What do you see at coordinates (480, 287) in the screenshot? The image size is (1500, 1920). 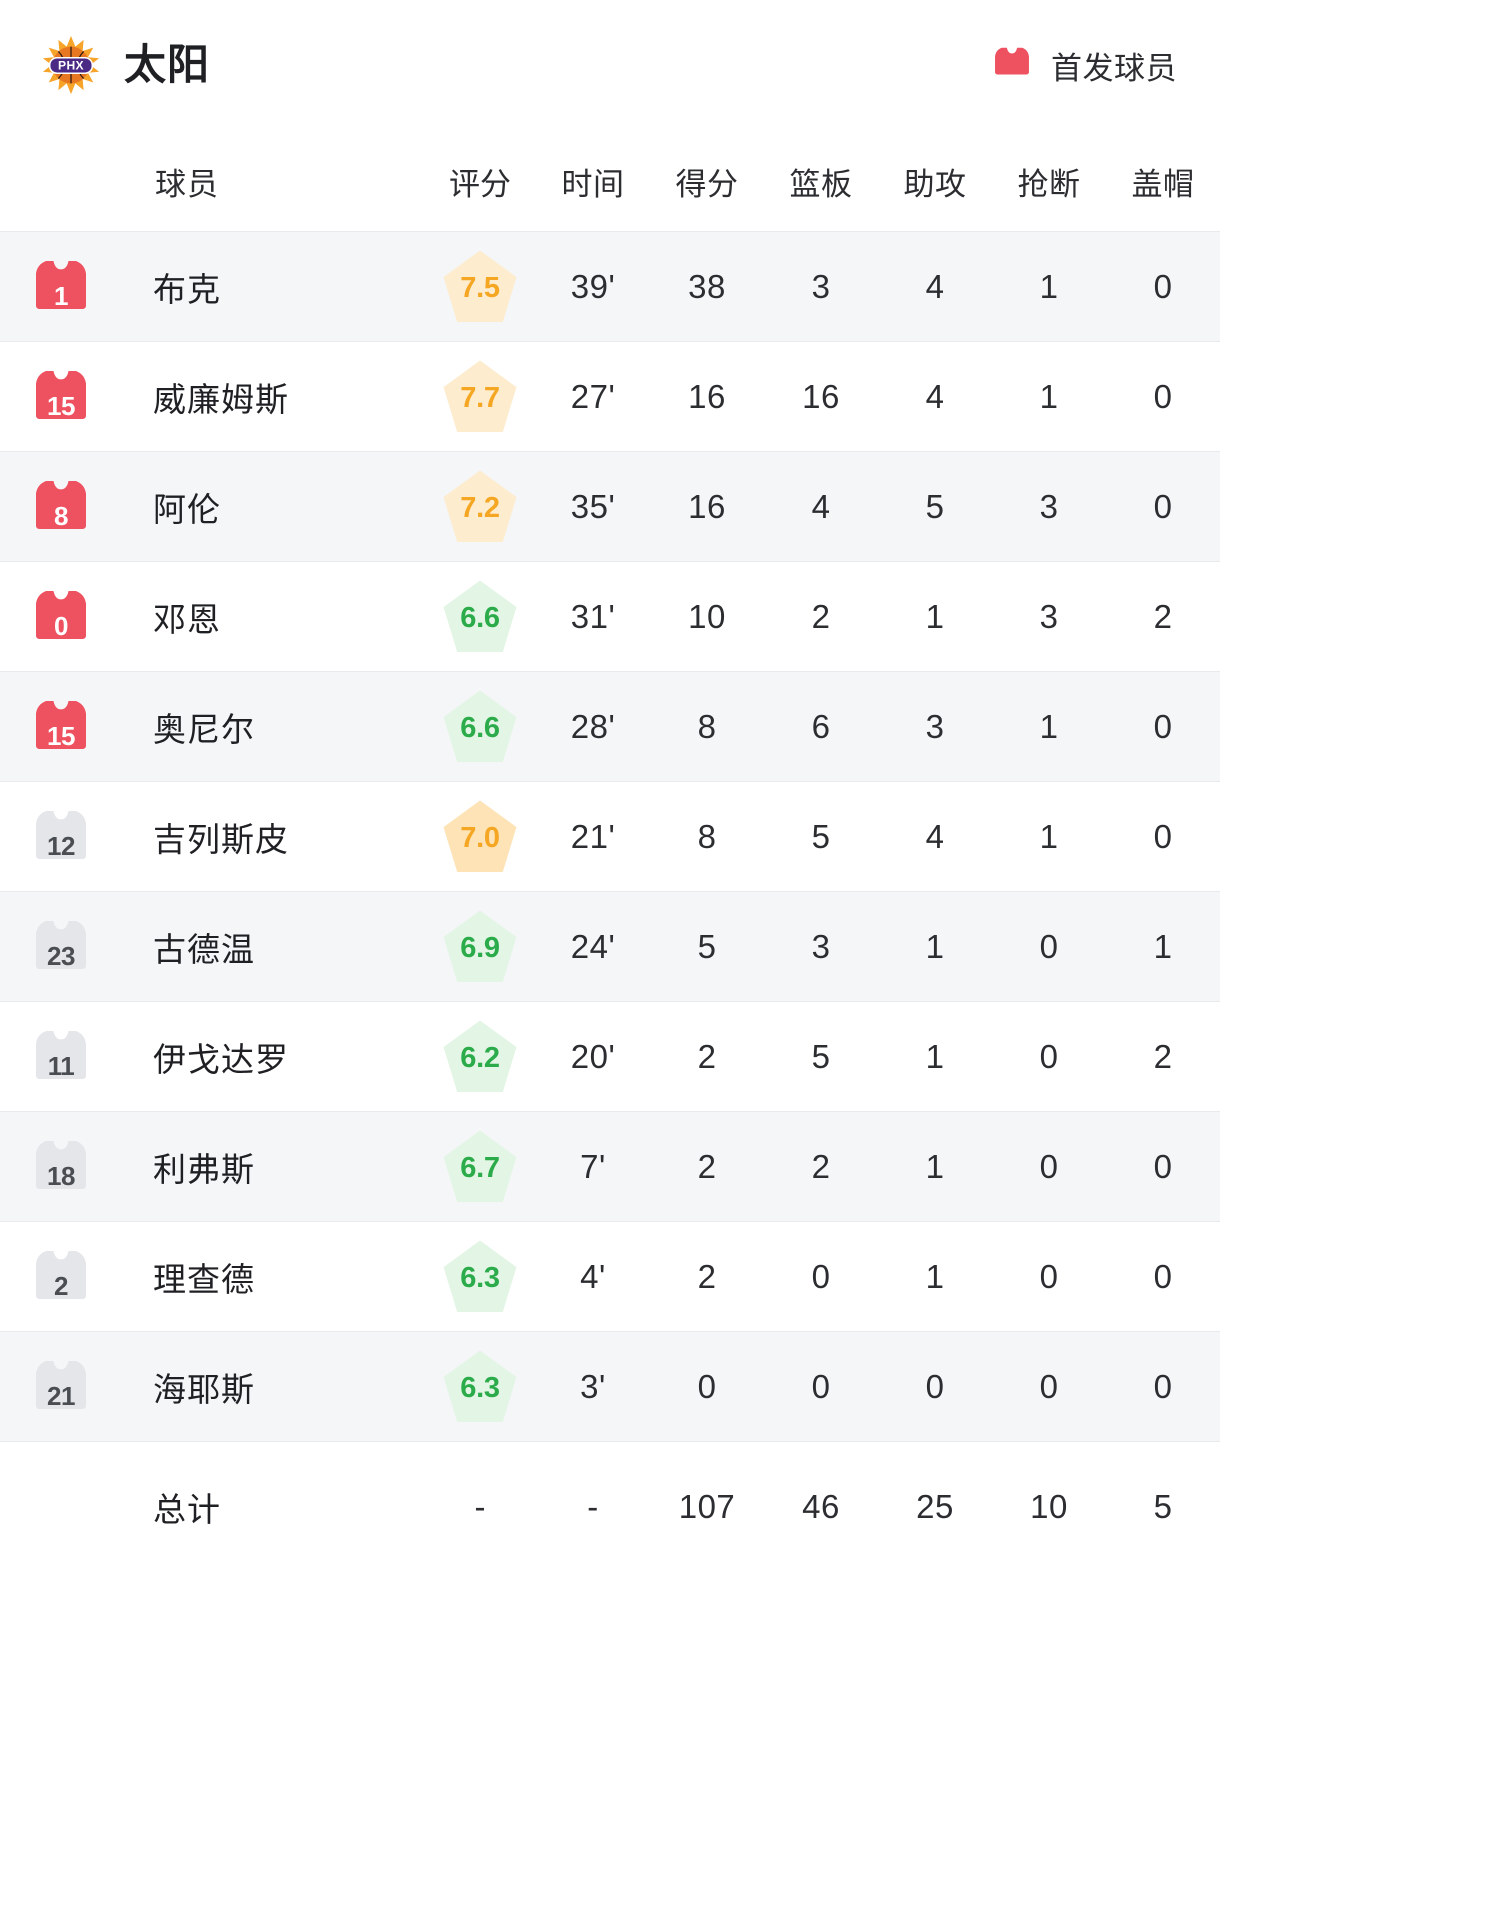 I see `rating-value: 7.5` at bounding box center [480, 287].